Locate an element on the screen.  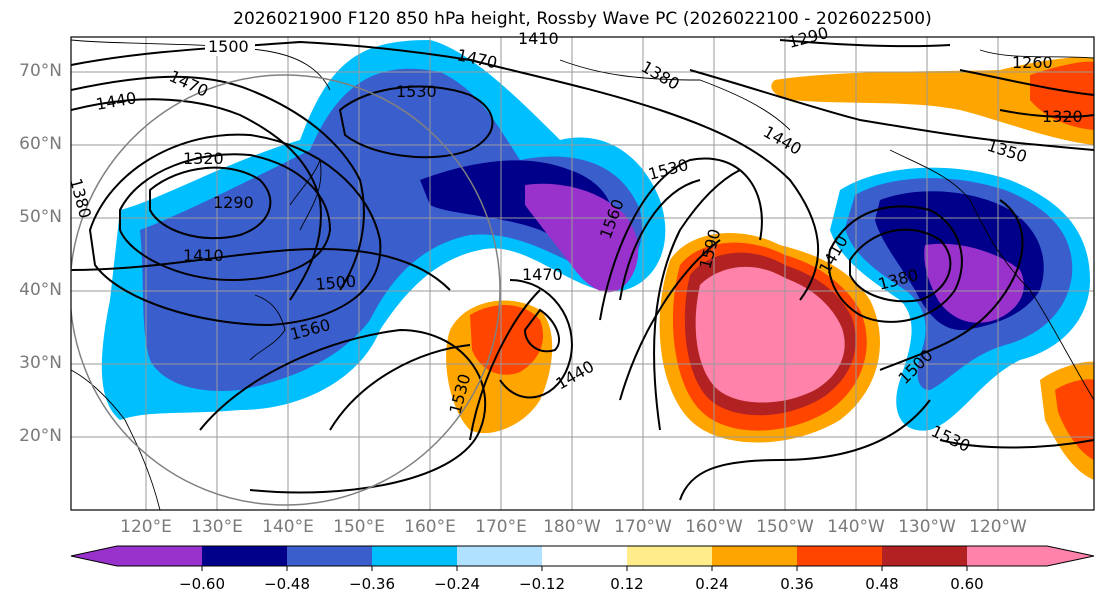
colorbar is located at coordinates (582, 558).